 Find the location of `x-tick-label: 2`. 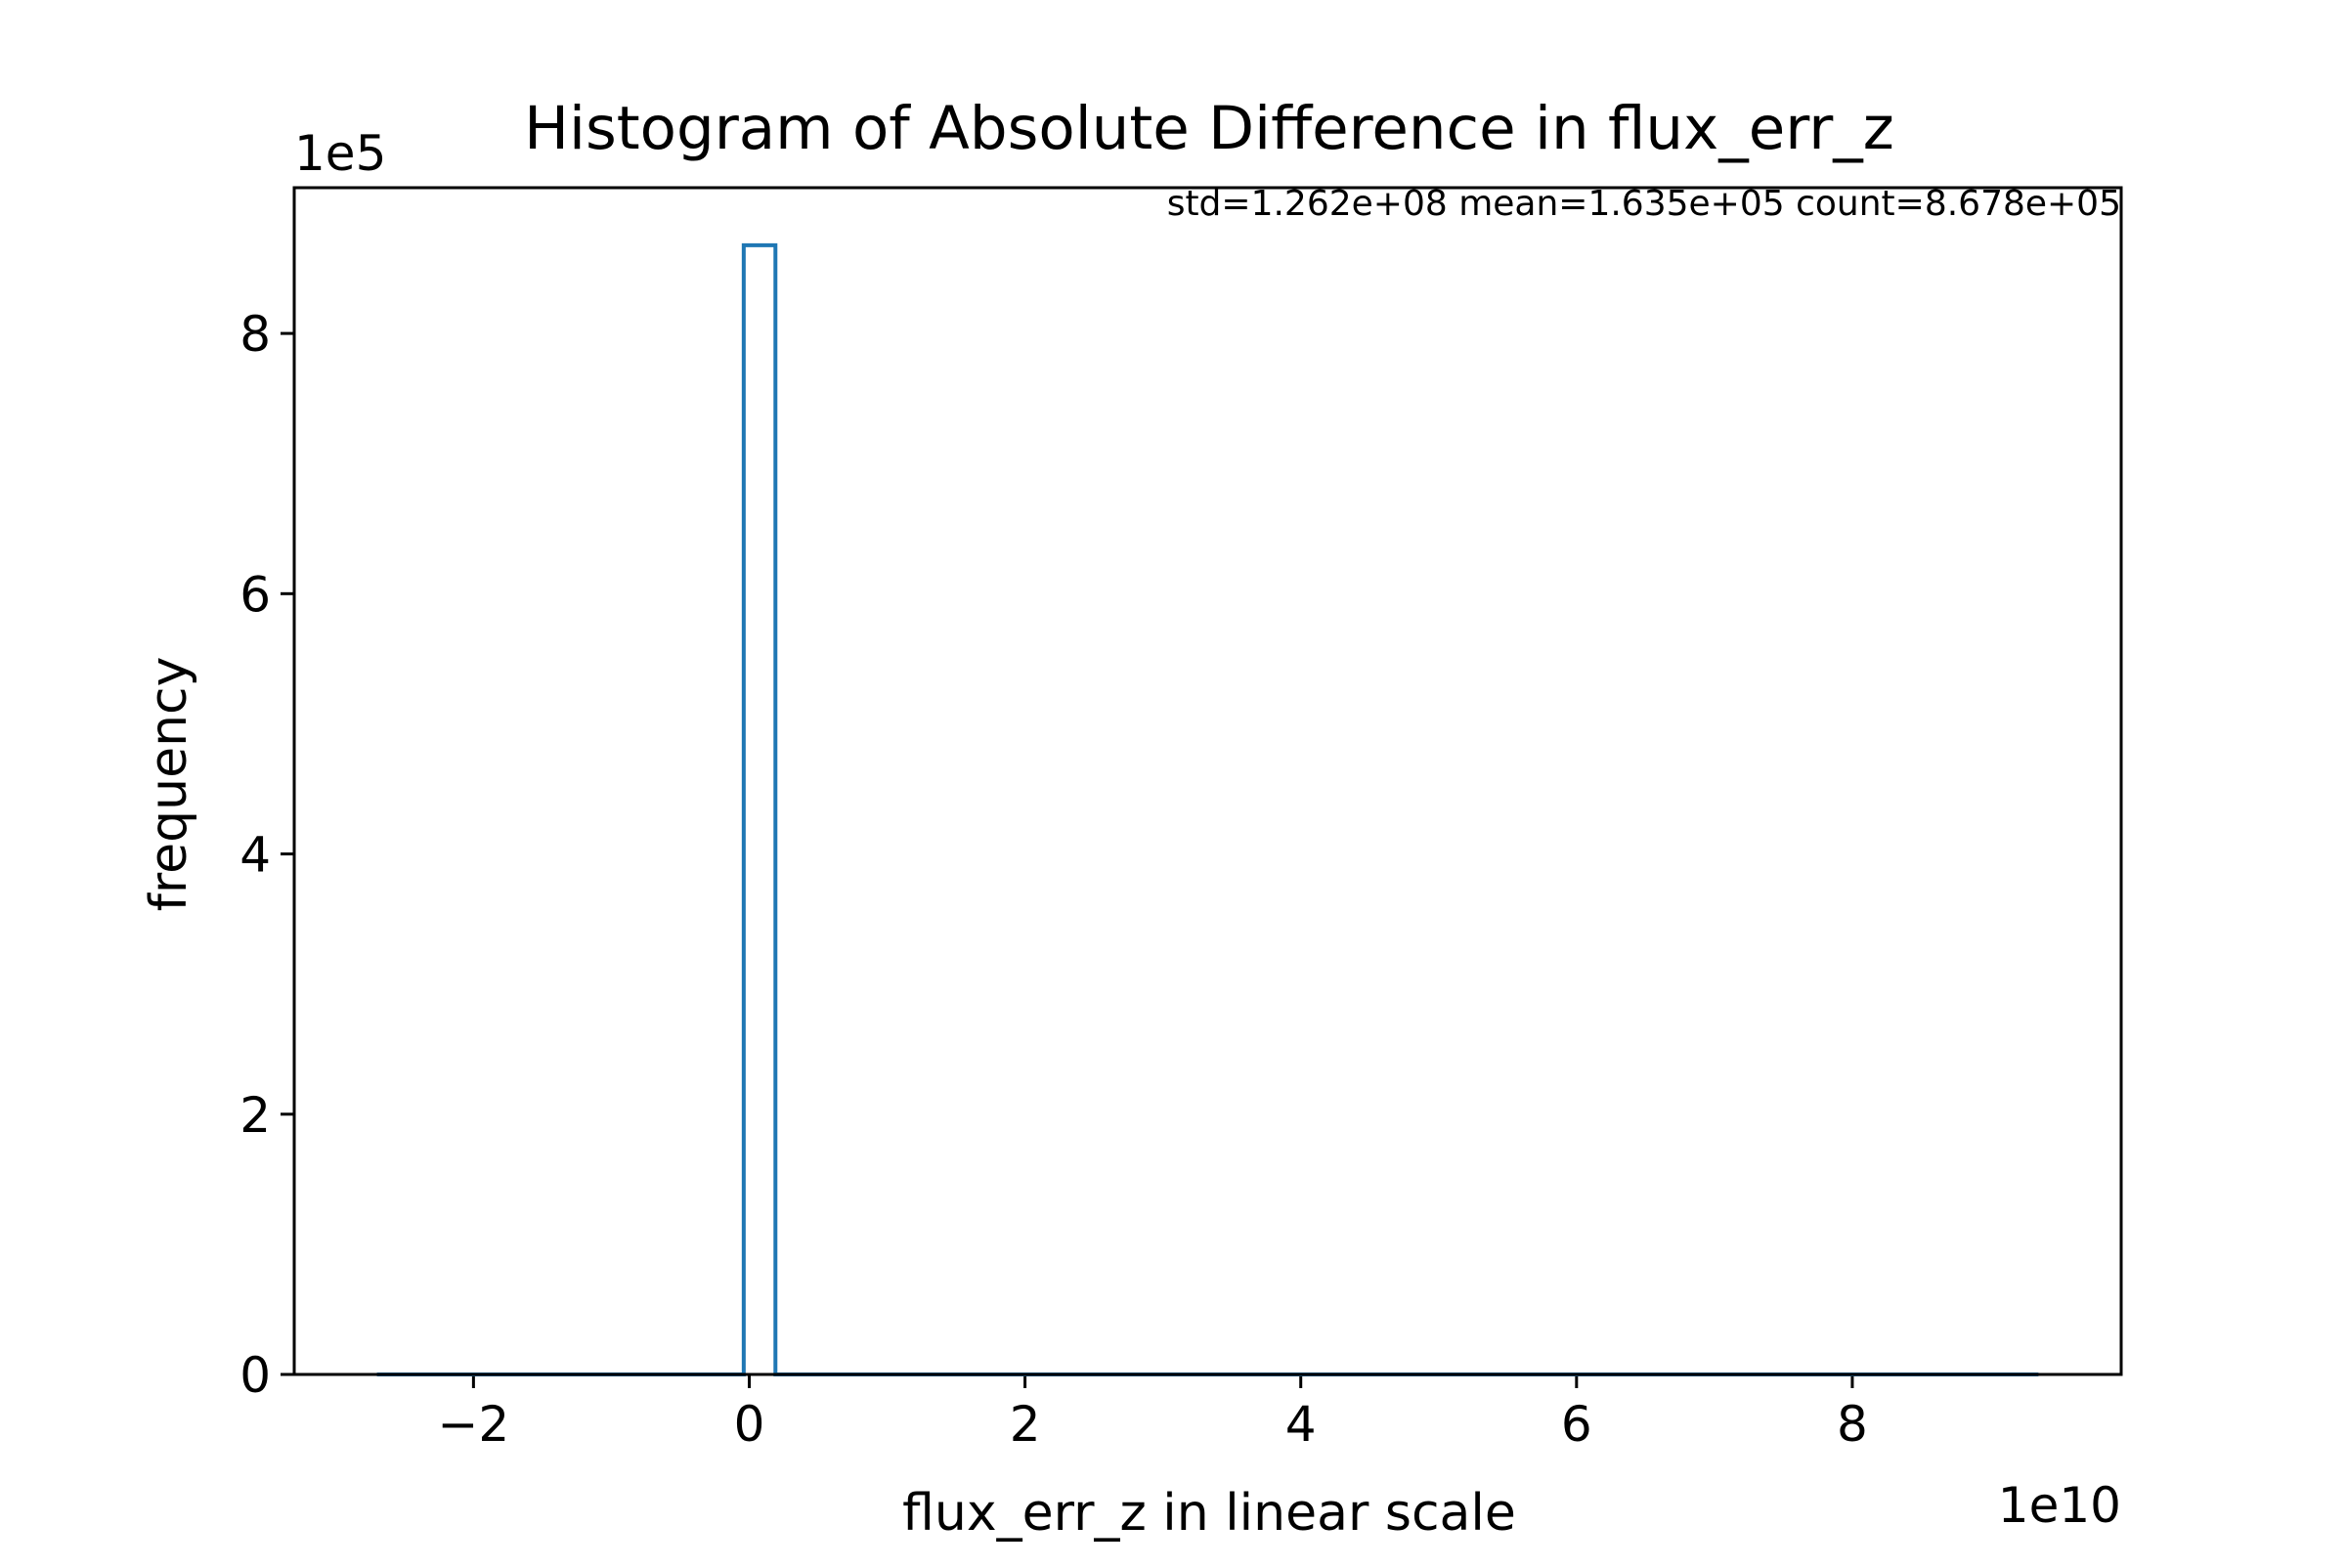

x-tick-label: 2 is located at coordinates (1025, 1425).